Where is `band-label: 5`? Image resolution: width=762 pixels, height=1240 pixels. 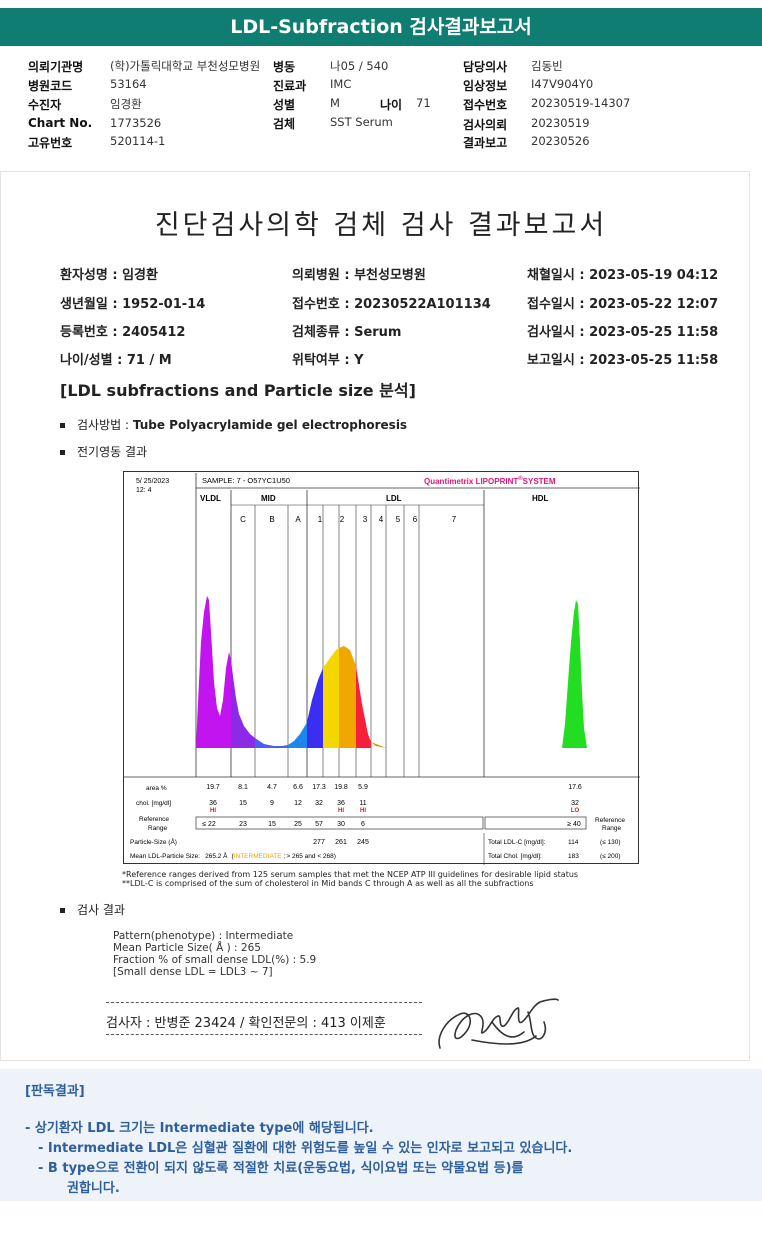
band-label: 5 is located at coordinates (398, 519).